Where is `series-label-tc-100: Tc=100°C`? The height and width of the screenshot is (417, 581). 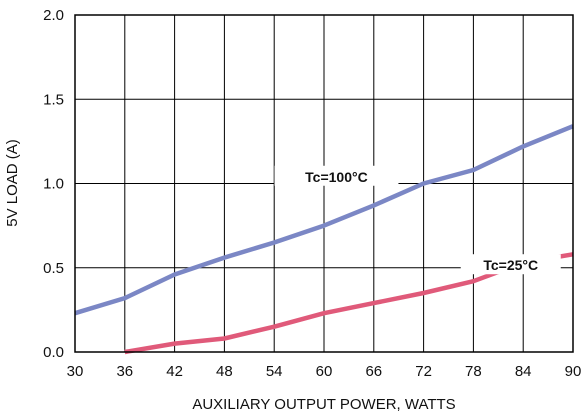 series-label-tc-100: Tc=100°C is located at coordinates (336, 177).